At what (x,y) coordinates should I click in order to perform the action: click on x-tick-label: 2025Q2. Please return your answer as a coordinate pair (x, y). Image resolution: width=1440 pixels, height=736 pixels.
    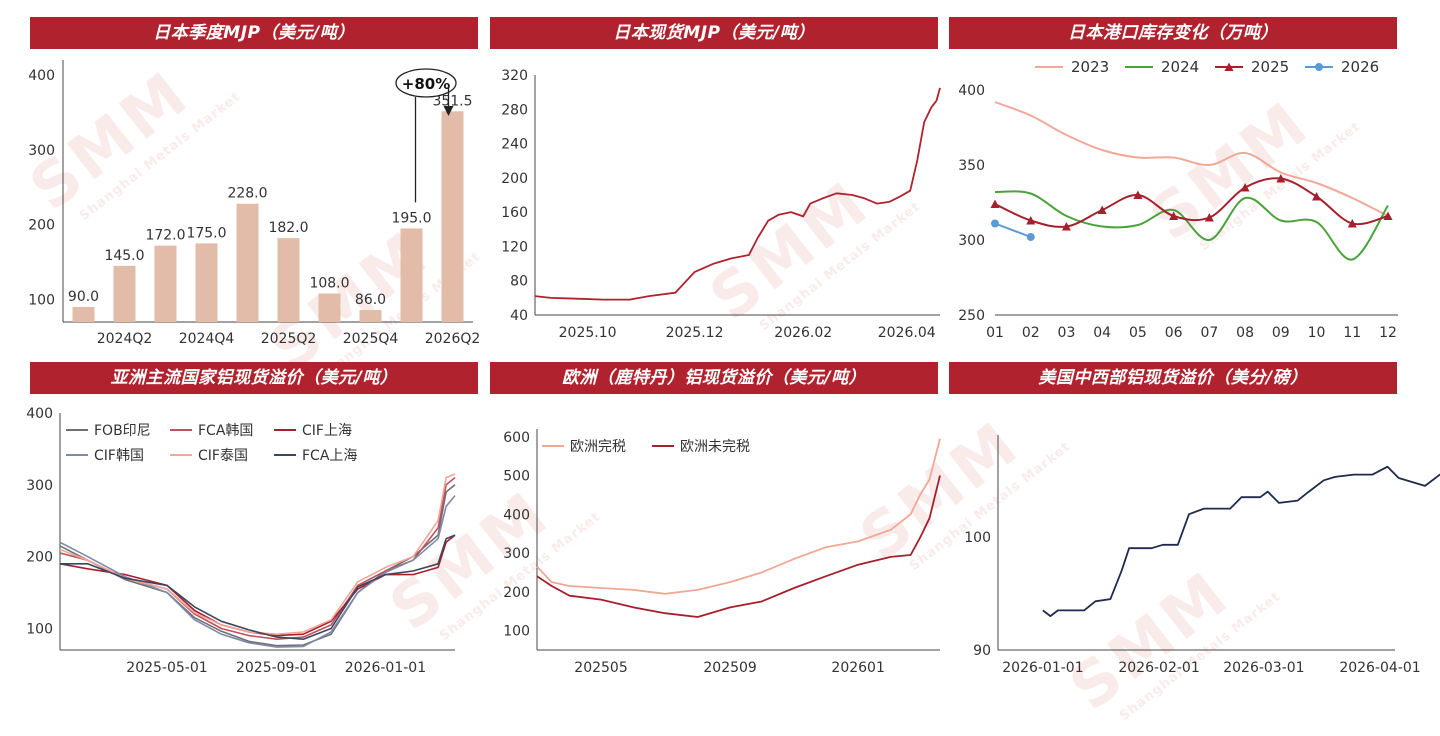
    Looking at the image, I should click on (289, 339).